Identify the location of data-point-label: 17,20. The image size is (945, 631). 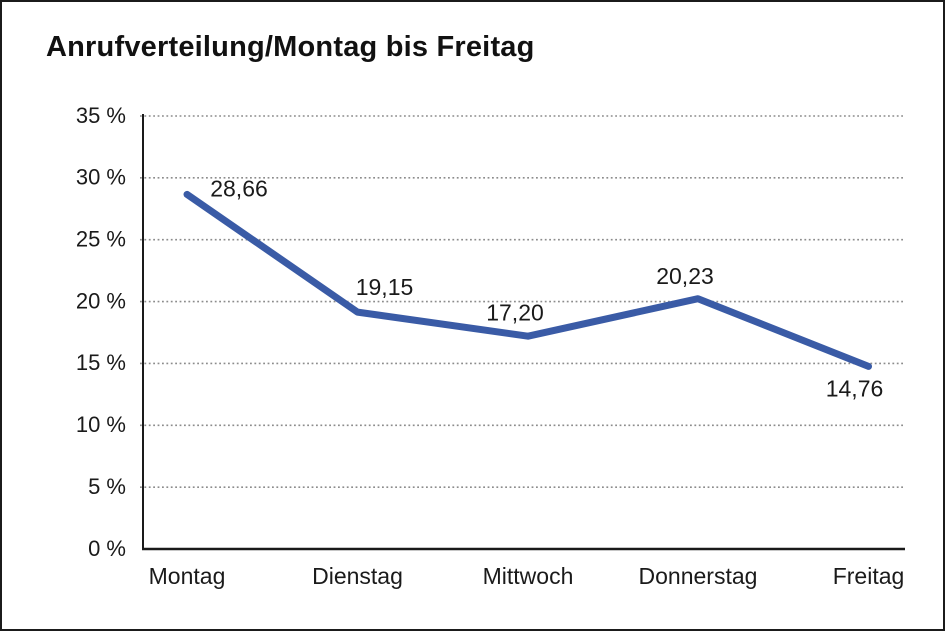
(515, 312).